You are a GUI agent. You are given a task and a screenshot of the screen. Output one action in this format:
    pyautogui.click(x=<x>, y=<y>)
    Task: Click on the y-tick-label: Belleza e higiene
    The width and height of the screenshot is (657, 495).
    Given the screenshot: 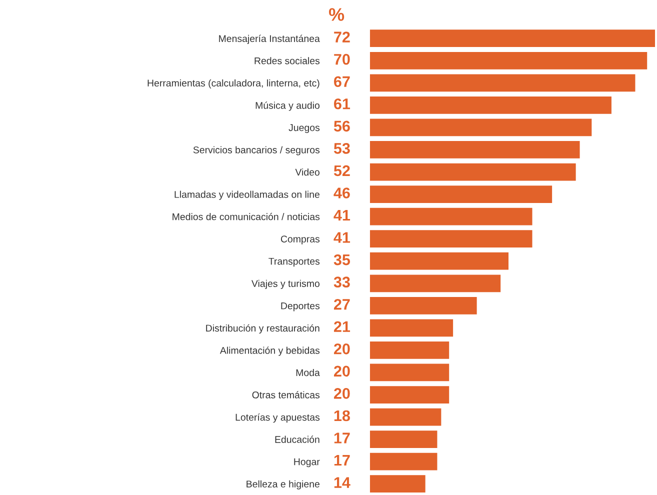 What is the action you would take?
    pyautogui.click(x=283, y=485)
    